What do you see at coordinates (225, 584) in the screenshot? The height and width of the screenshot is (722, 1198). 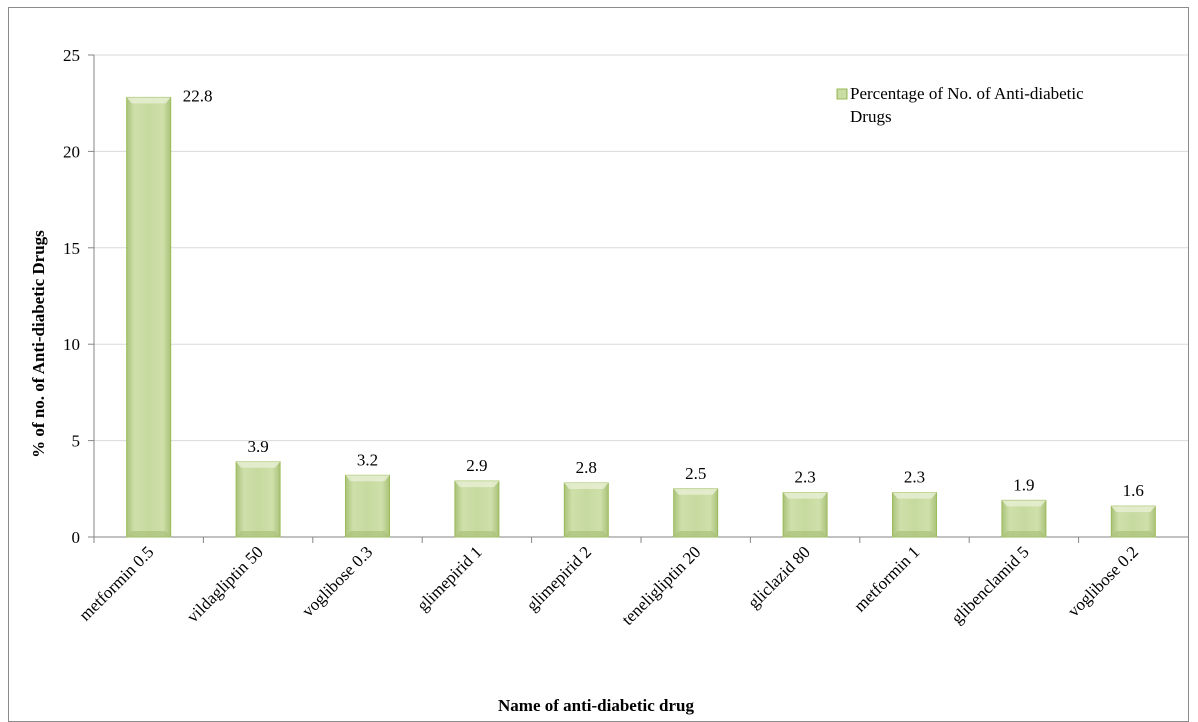 I see `x-tick-label: vildagliptin 50` at bounding box center [225, 584].